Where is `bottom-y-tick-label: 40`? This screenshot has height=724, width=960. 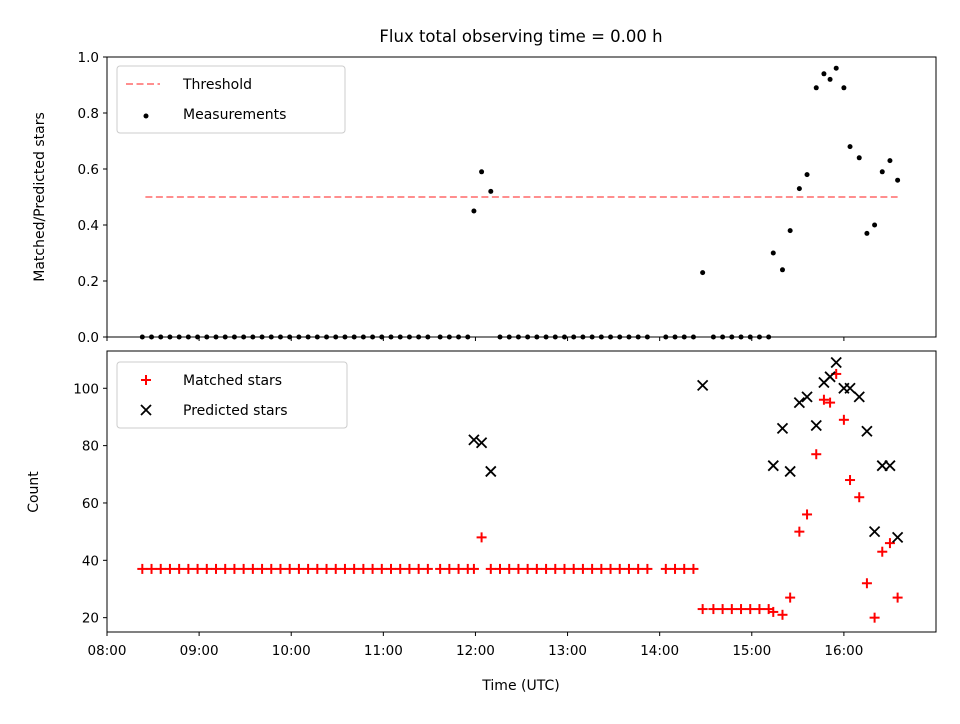 bottom-y-tick-label: 40 is located at coordinates (90, 561).